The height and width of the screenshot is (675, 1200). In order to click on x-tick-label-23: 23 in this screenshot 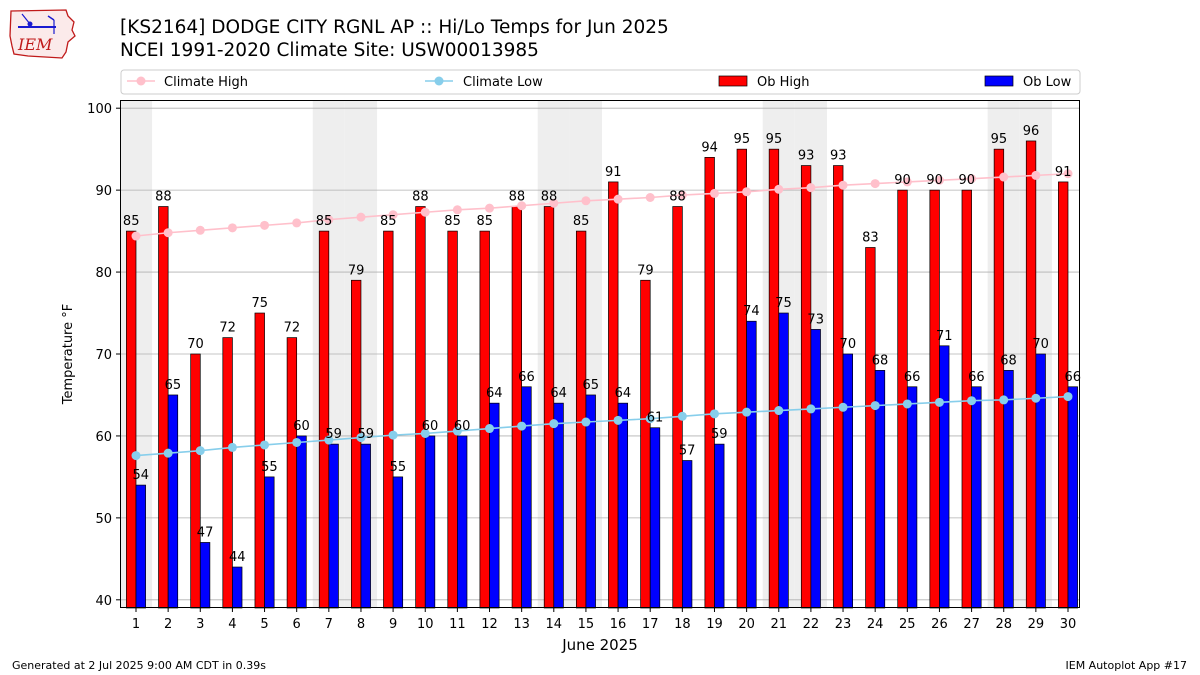, I will do `click(843, 624)`.